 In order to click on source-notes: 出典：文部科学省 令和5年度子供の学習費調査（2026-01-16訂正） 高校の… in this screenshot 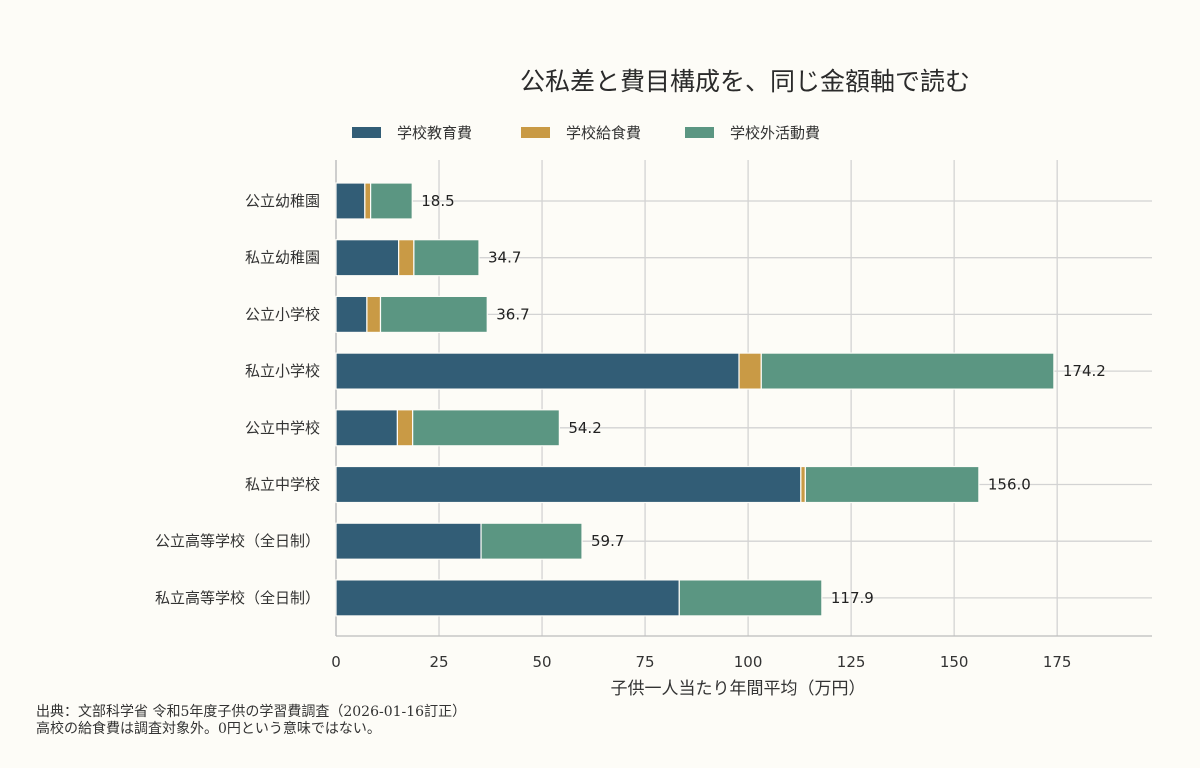, I will do `click(251, 721)`.